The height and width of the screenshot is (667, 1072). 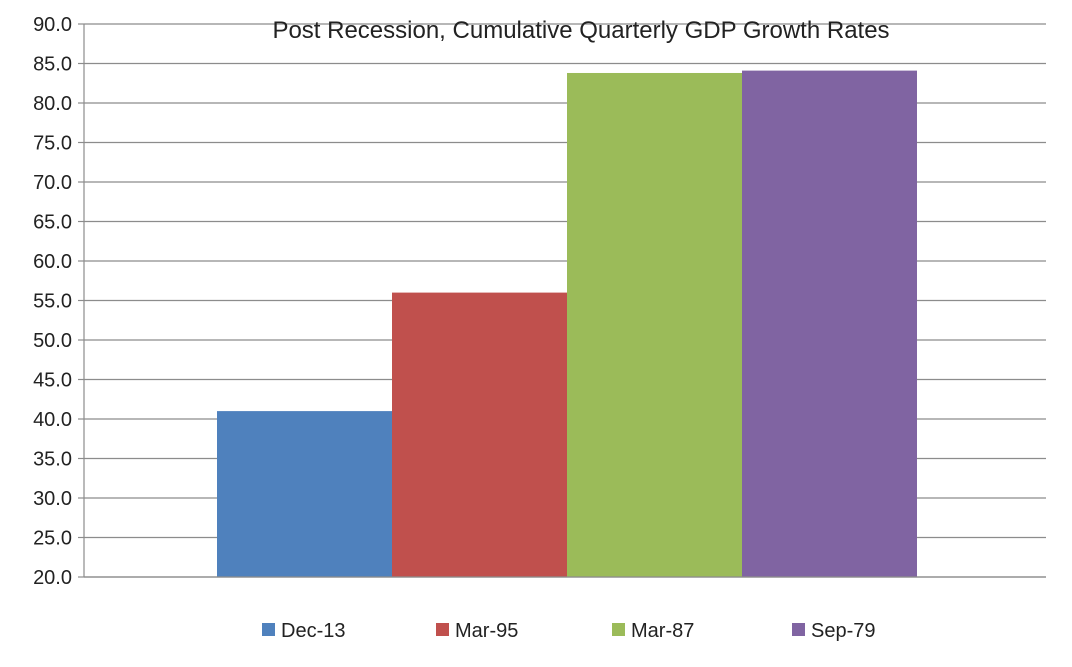 What do you see at coordinates (843, 631) in the screenshot?
I see `legend-label-sep-79: Sep-79` at bounding box center [843, 631].